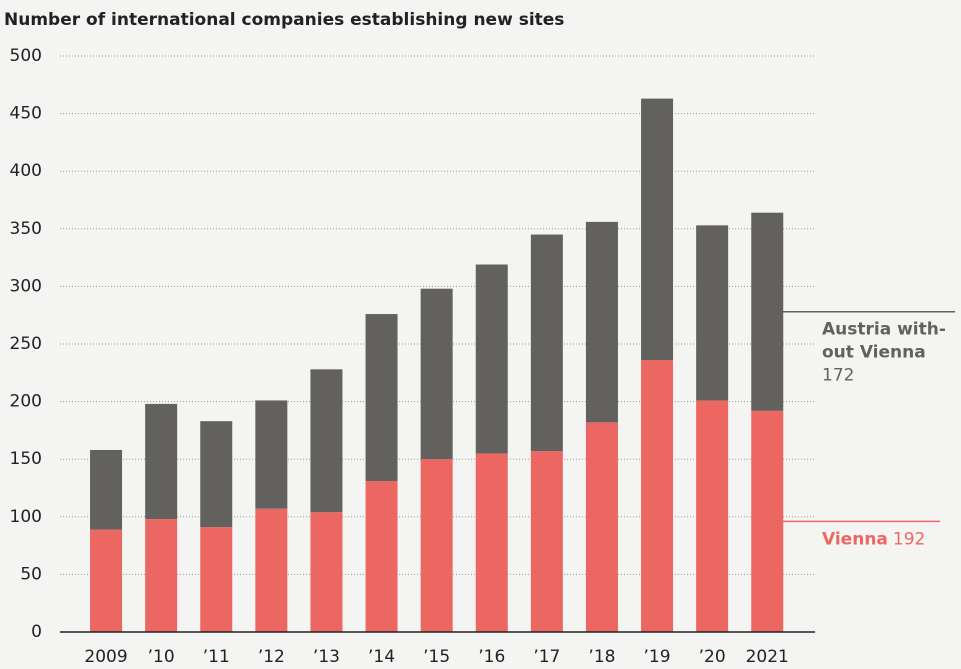 The height and width of the screenshot is (669, 961). I want to click on x-tick-label: ’19, so click(657, 657).